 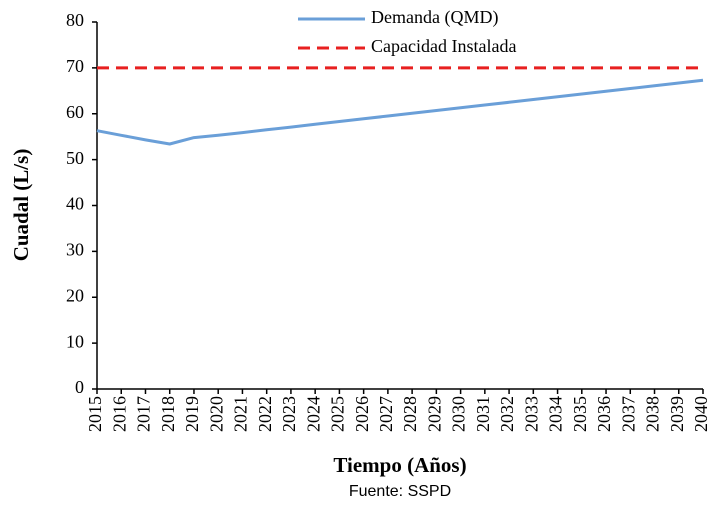 I want to click on y-tick-label: 40, so click(x=75, y=204).